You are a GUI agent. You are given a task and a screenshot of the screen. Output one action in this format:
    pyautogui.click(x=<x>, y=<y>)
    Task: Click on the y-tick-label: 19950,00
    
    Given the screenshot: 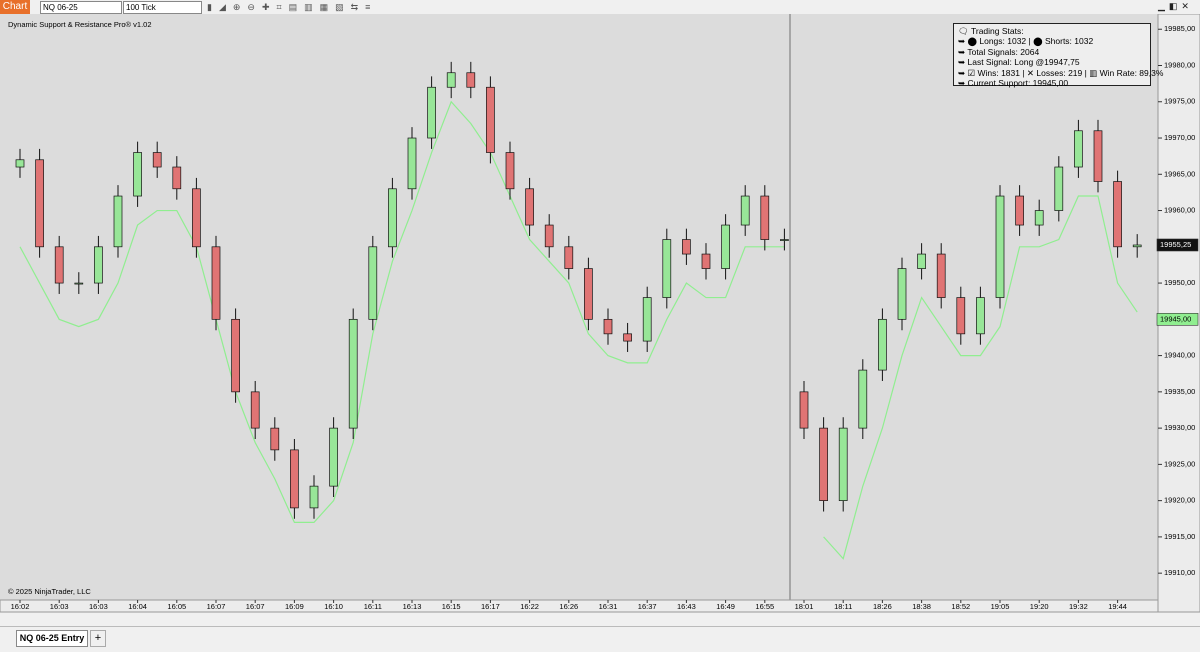 What is the action you would take?
    pyautogui.click(x=1179, y=282)
    